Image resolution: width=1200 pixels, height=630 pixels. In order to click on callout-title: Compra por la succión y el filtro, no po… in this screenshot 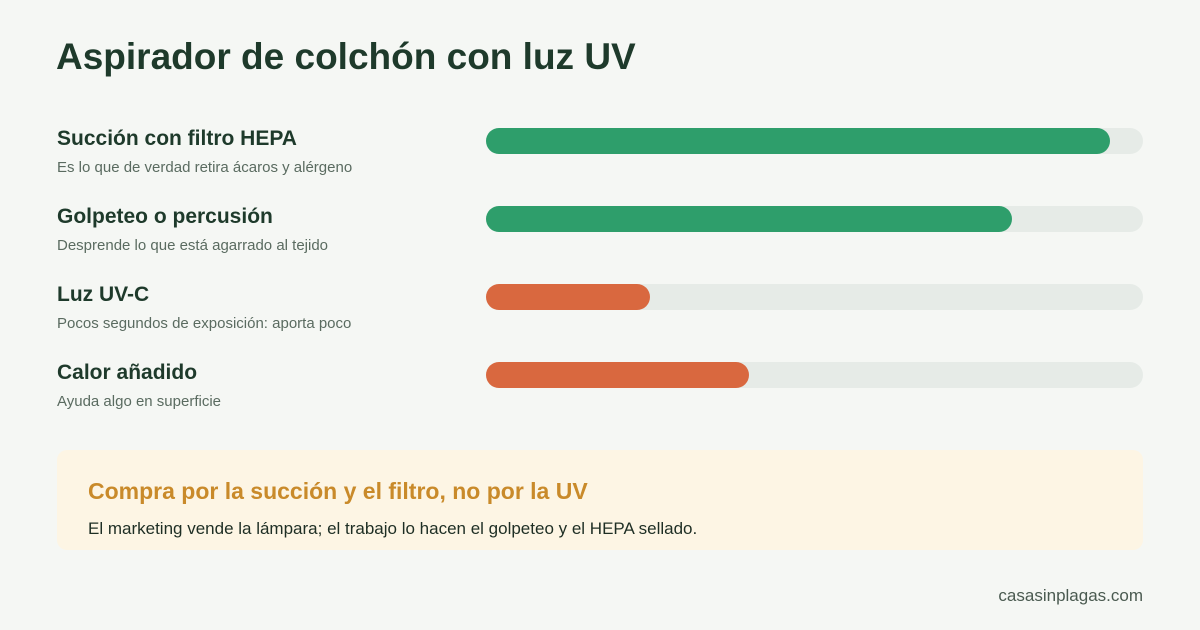, I will do `click(338, 491)`.